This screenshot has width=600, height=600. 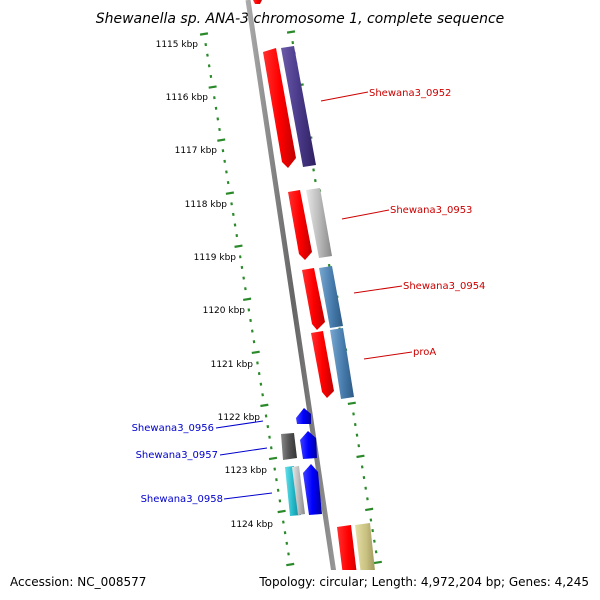 What do you see at coordinates (279, 108) in the screenshot?
I see `gene-shewana3-0952-red` at bounding box center [279, 108].